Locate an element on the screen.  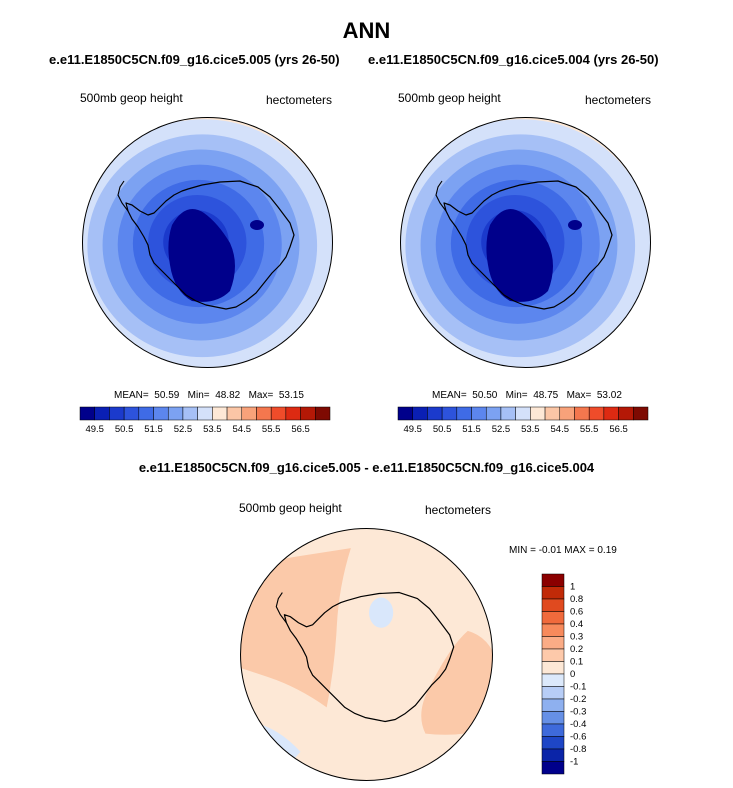
panel2-max-value: 53.02 is located at coordinates (609, 395).